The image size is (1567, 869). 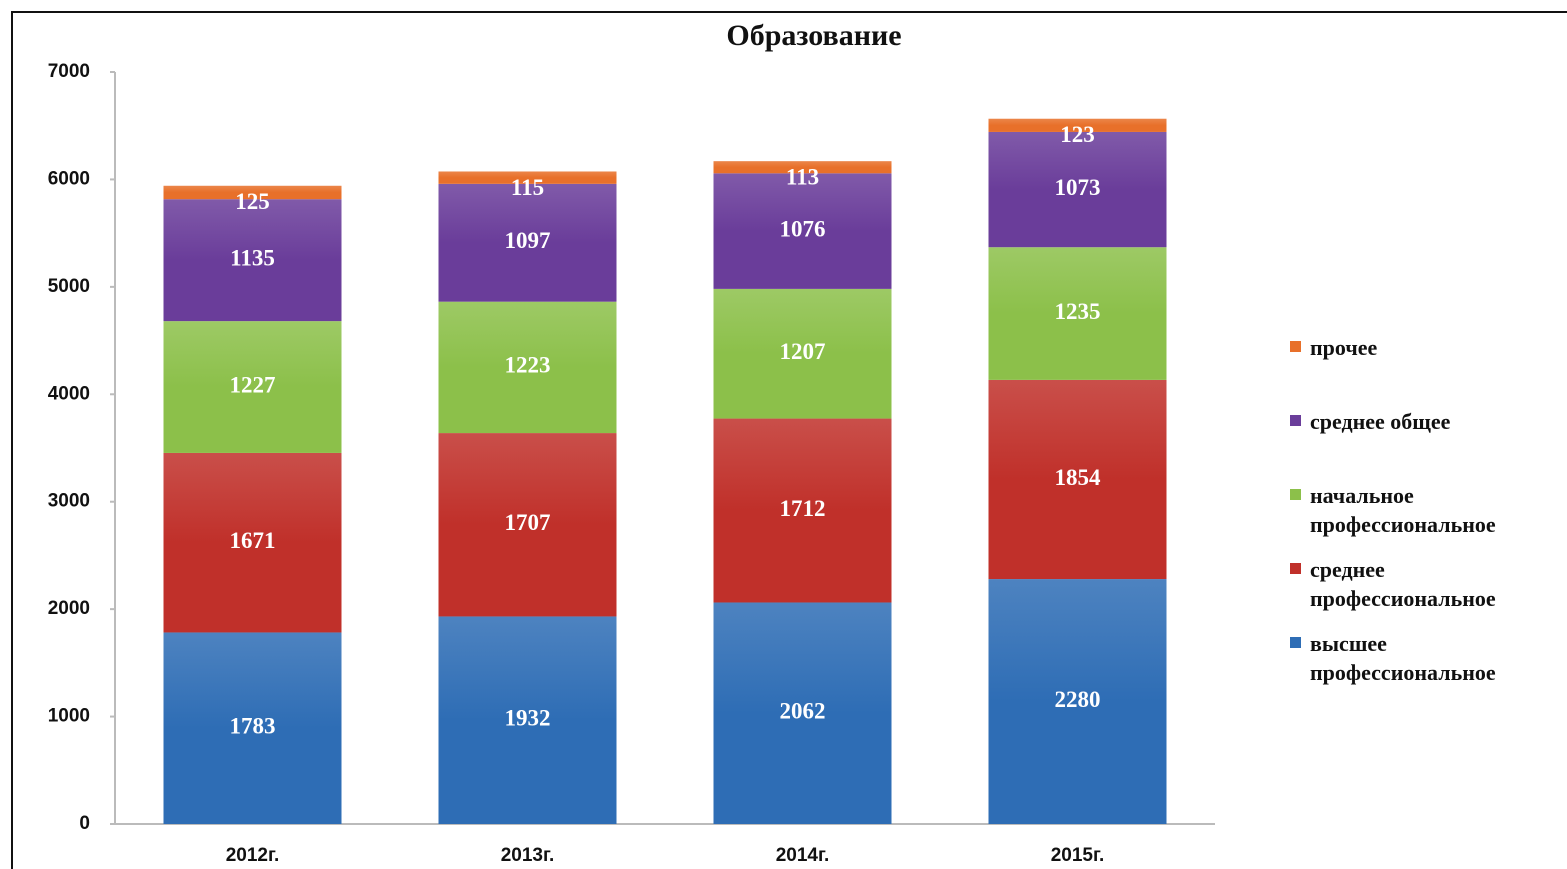 What do you see at coordinates (69, 501) in the screenshot?
I see `y-tick-label: 3000` at bounding box center [69, 501].